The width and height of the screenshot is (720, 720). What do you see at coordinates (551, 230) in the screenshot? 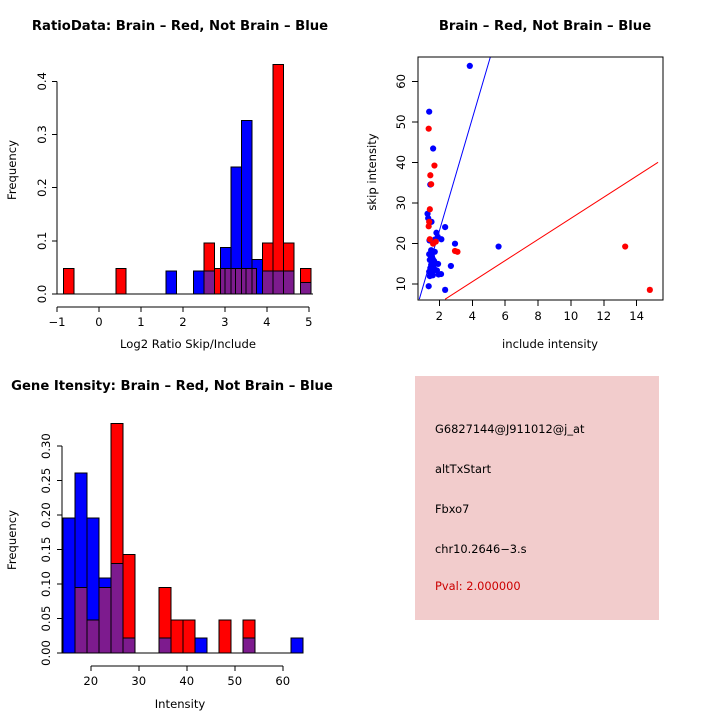
I see `scatter-reference-line` at bounding box center [551, 230].